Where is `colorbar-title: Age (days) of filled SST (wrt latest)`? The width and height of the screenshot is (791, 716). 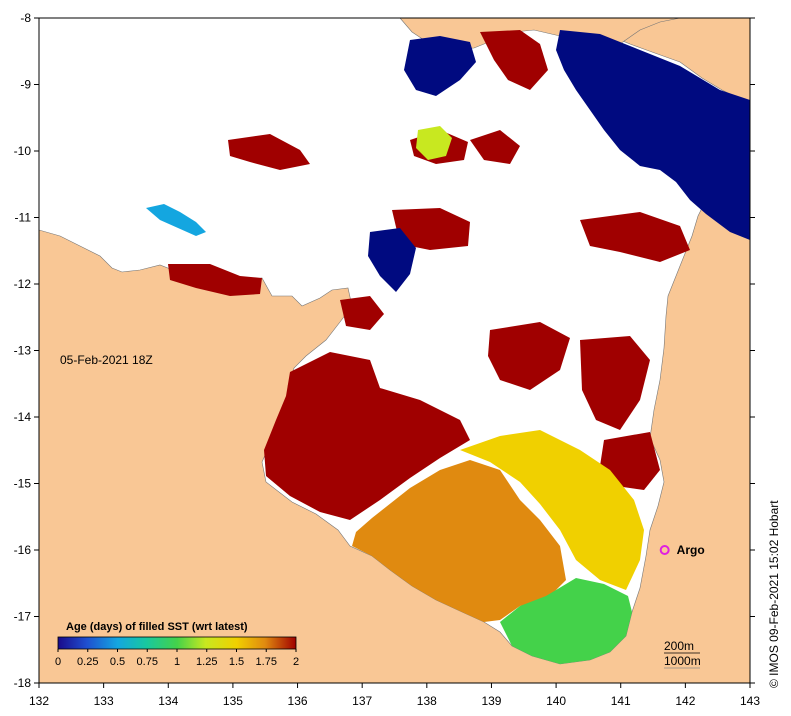
colorbar-title: Age (days) of filled SST (wrt latest) is located at coordinates (157, 627).